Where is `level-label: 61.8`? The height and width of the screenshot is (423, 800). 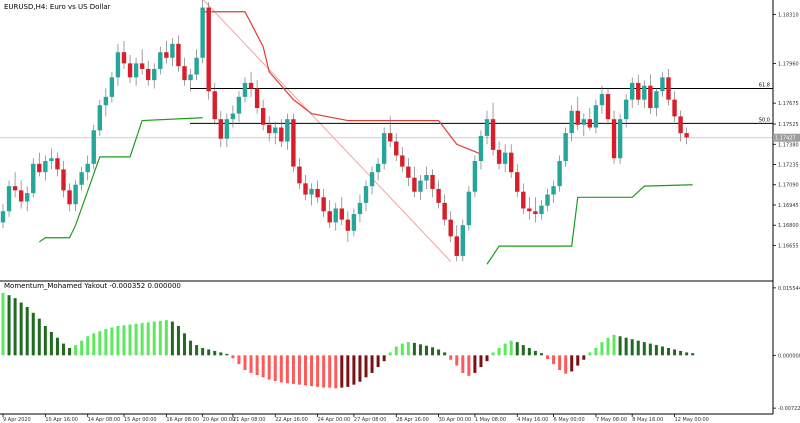
level-label: 61.8 is located at coordinates (764, 85).